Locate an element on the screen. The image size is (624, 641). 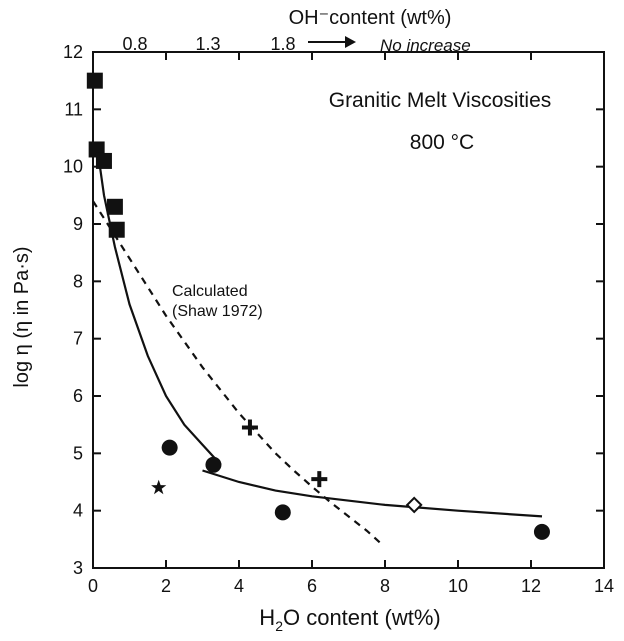
top-axis-label: OH⁻content (wt%) is located at coordinates (370, 18).